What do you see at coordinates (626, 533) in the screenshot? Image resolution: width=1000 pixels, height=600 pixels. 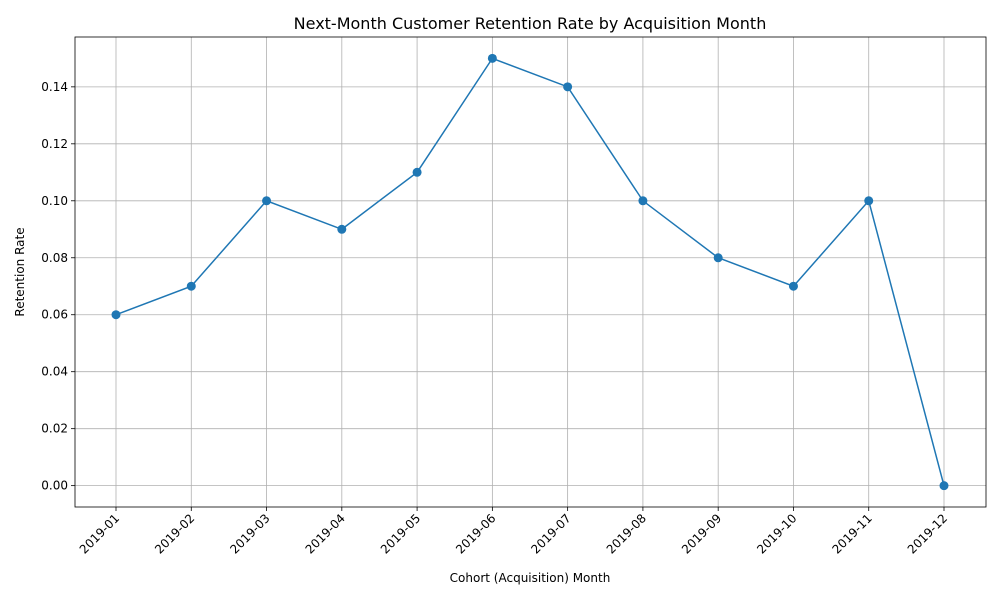 I see `x-tick-label: 2019-08` at bounding box center [626, 533].